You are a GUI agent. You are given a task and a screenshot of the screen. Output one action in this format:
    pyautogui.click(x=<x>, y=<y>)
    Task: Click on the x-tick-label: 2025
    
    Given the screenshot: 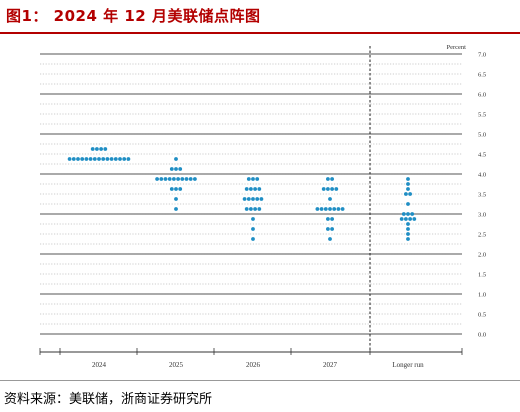 What is the action you would take?
    pyautogui.click(x=176, y=365)
    